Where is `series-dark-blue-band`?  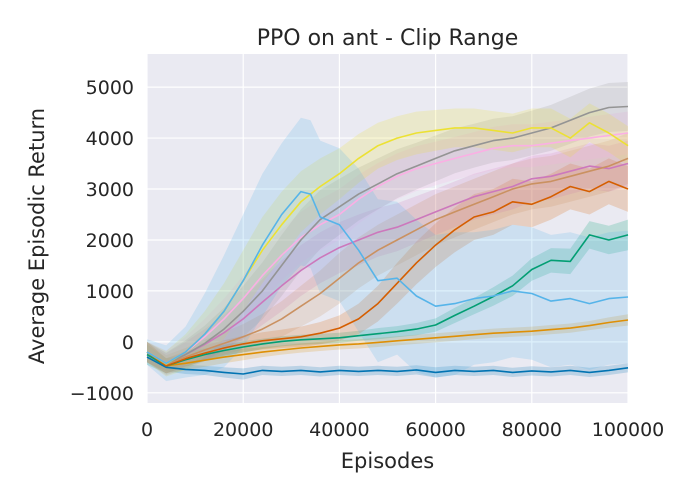
series-dark-blue-band is located at coordinates (387, 366).